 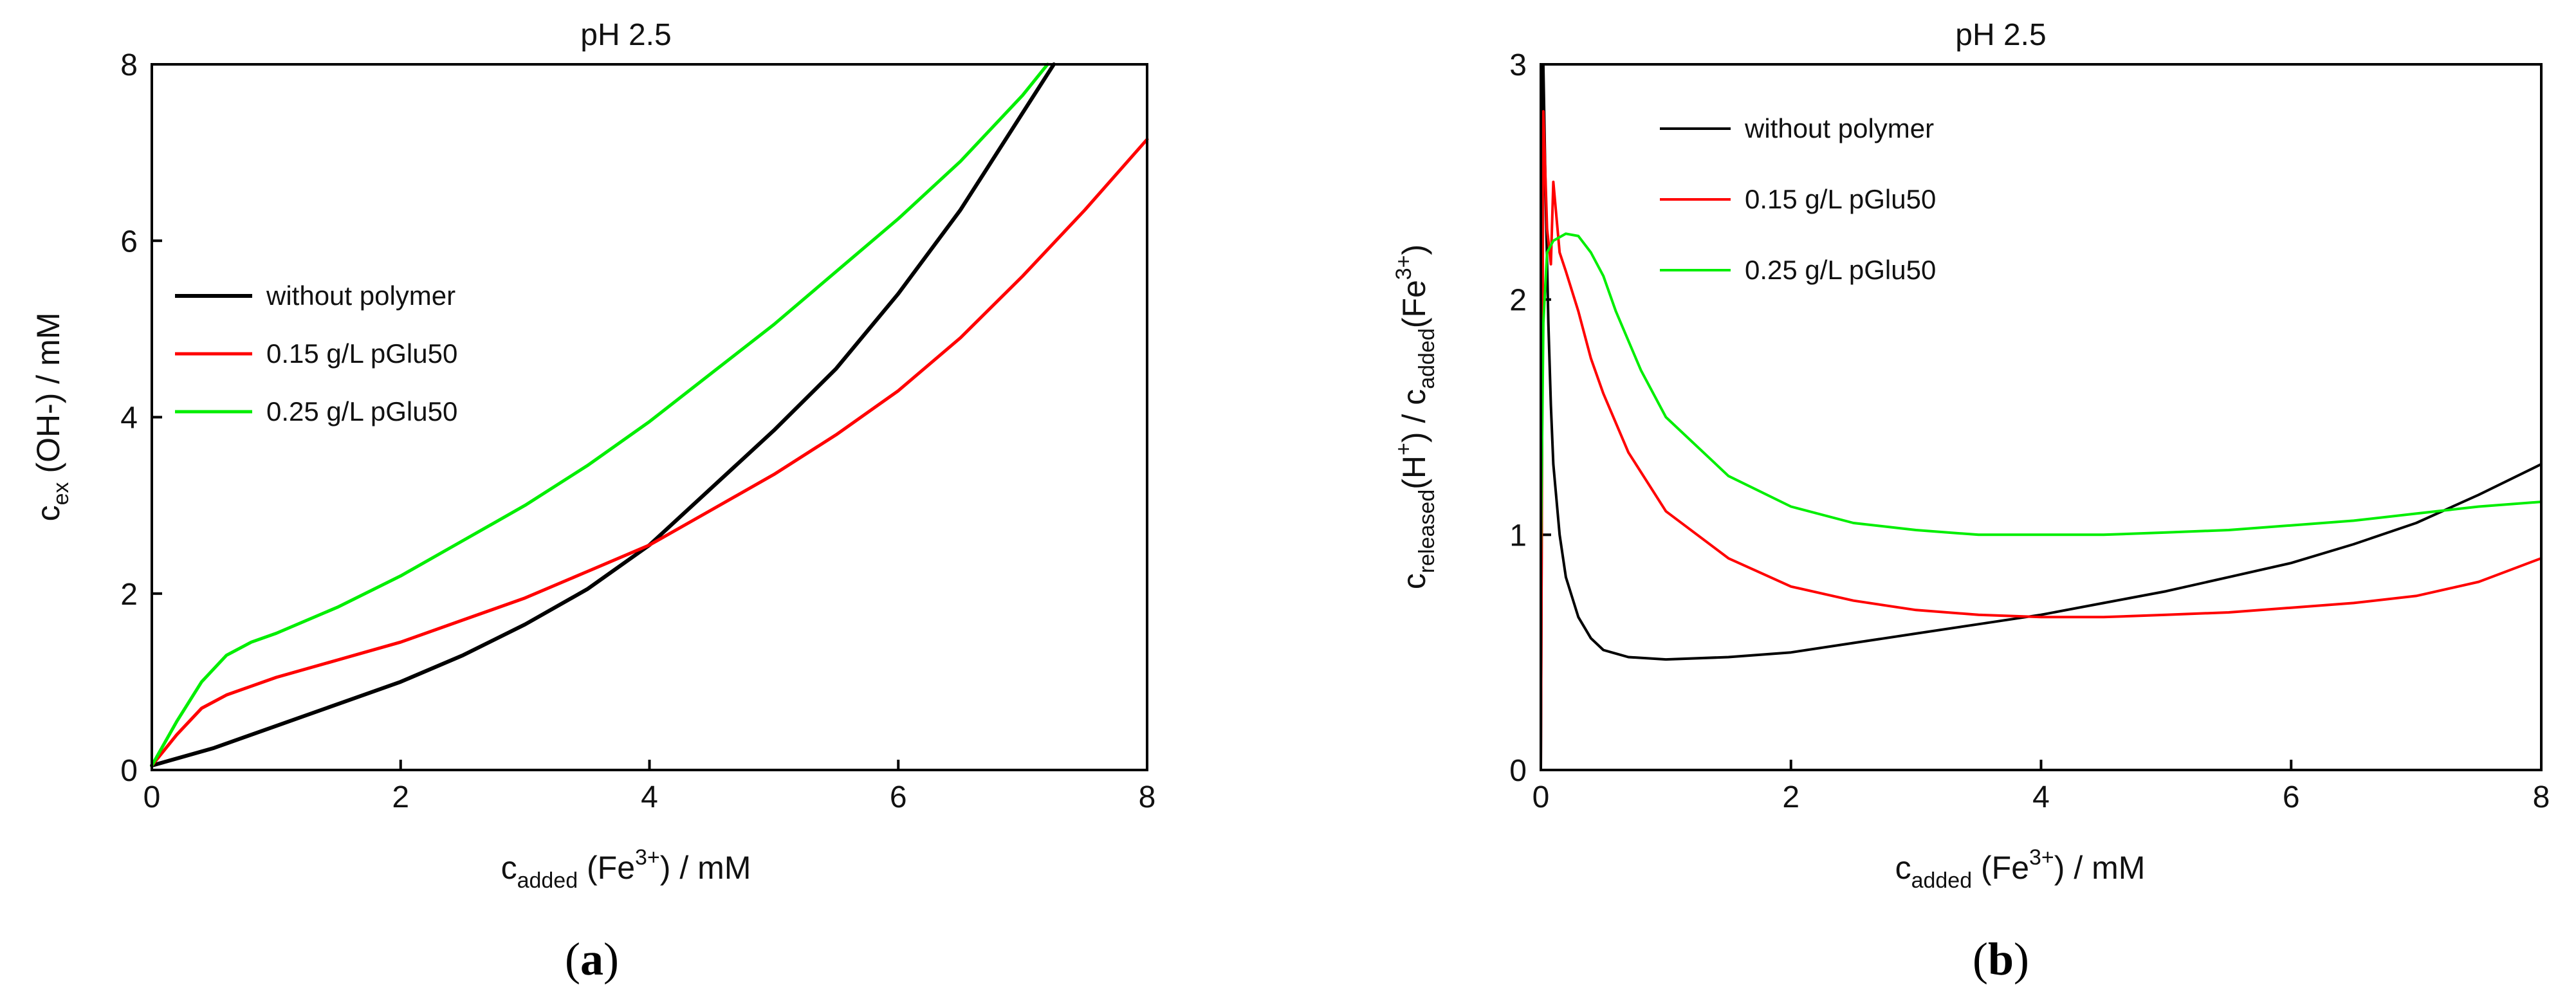 What do you see at coordinates (2000, 35) in the screenshot?
I see `chart-b-title: pH 2.5` at bounding box center [2000, 35].